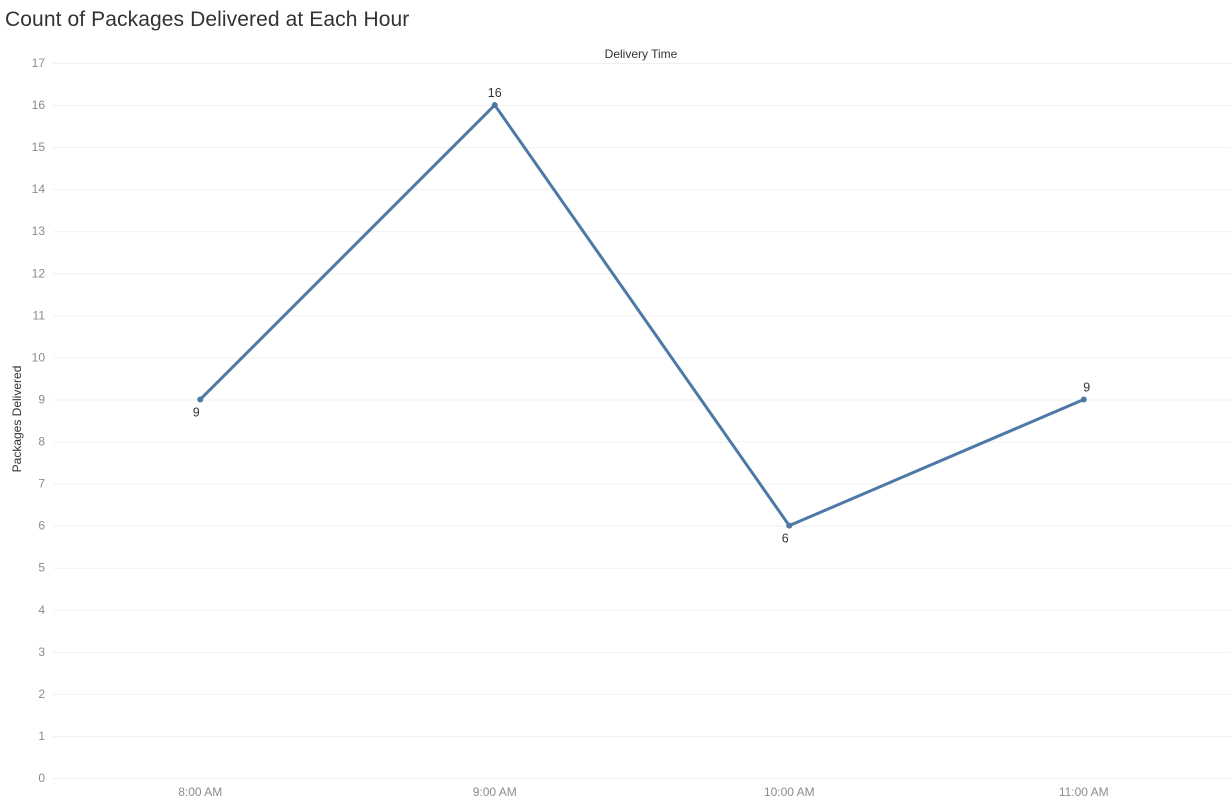 This screenshot has width=1231, height=800. I want to click on y-tick-label: 0, so click(41, 778).